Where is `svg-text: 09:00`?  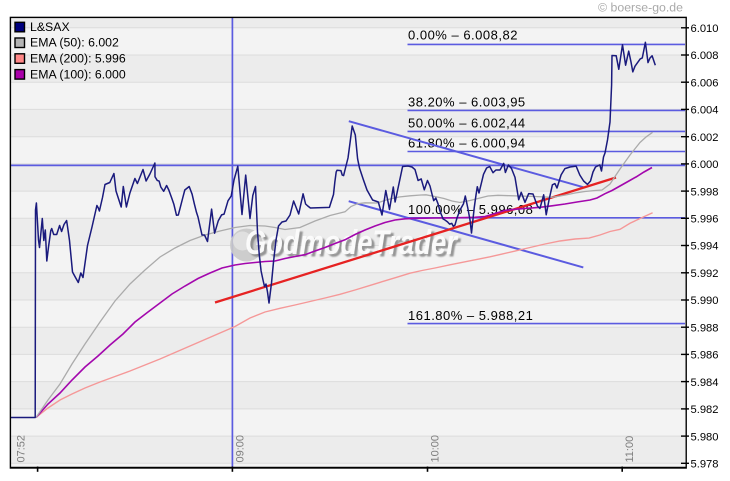 svg-text: 09:00 is located at coordinates (240, 449).